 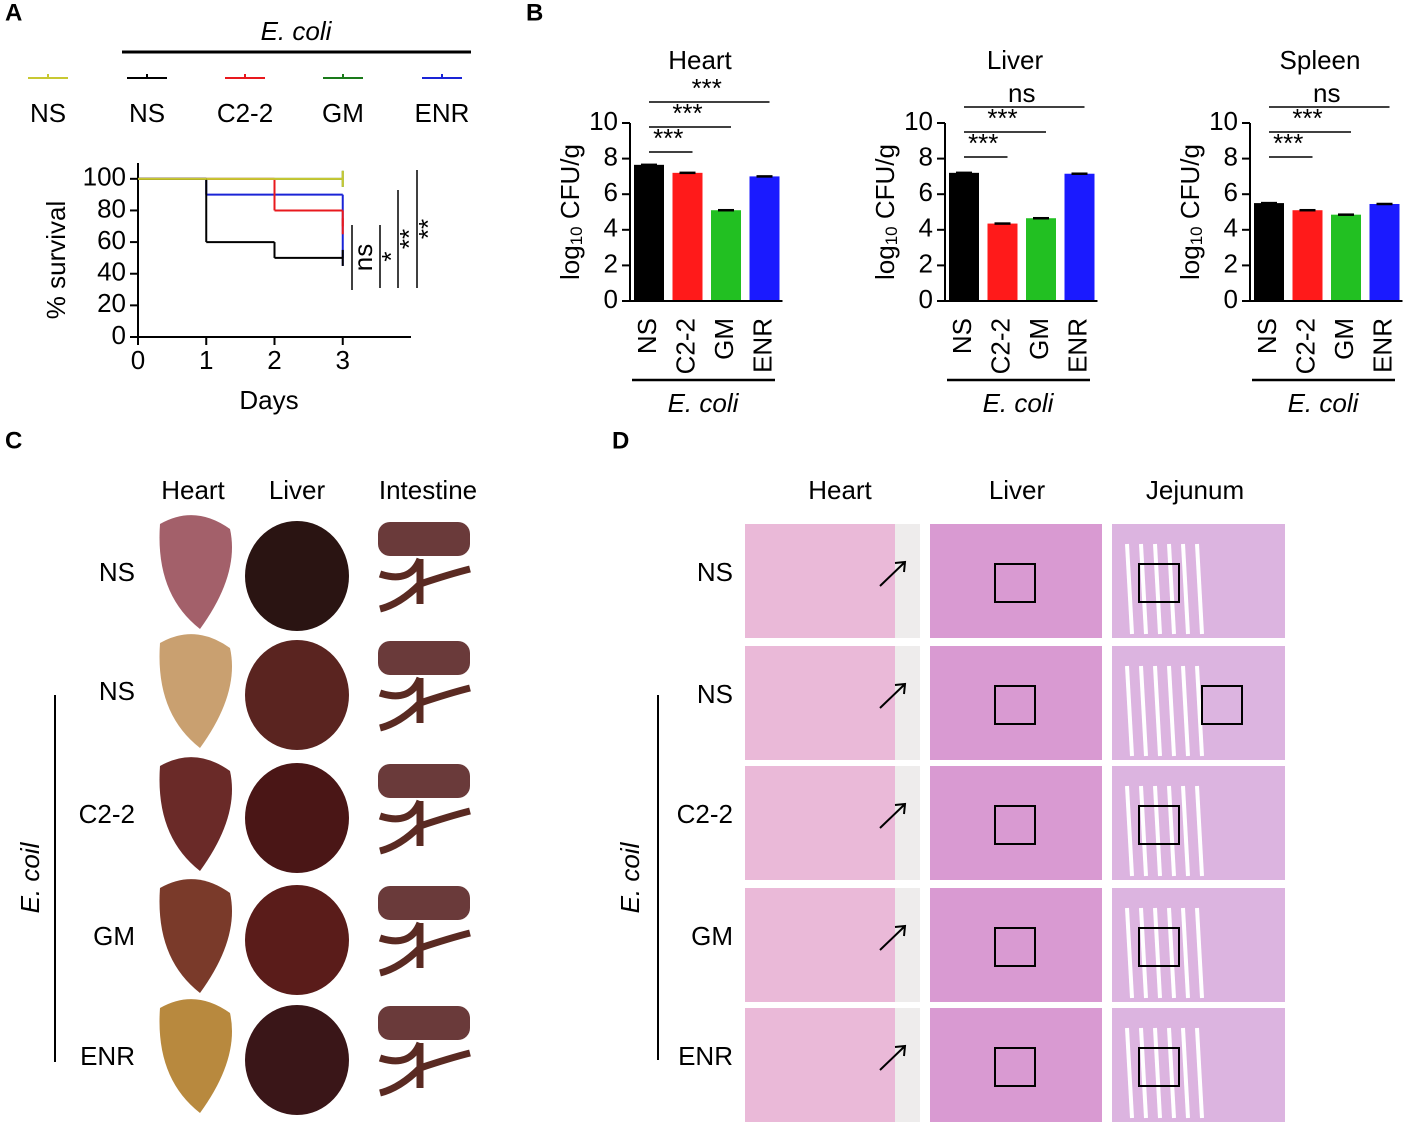 What do you see at coordinates (1305, 346) in the screenshot?
I see `x-tick-label: C2-2` at bounding box center [1305, 346].